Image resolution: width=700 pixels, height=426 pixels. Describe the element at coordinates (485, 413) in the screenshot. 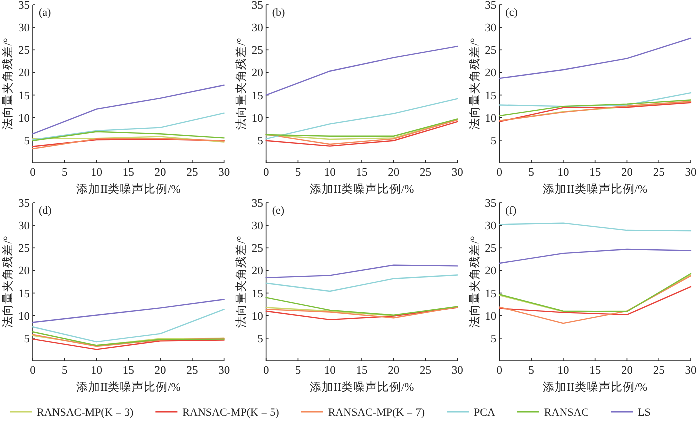

I see `legend-label: PCA` at that location.